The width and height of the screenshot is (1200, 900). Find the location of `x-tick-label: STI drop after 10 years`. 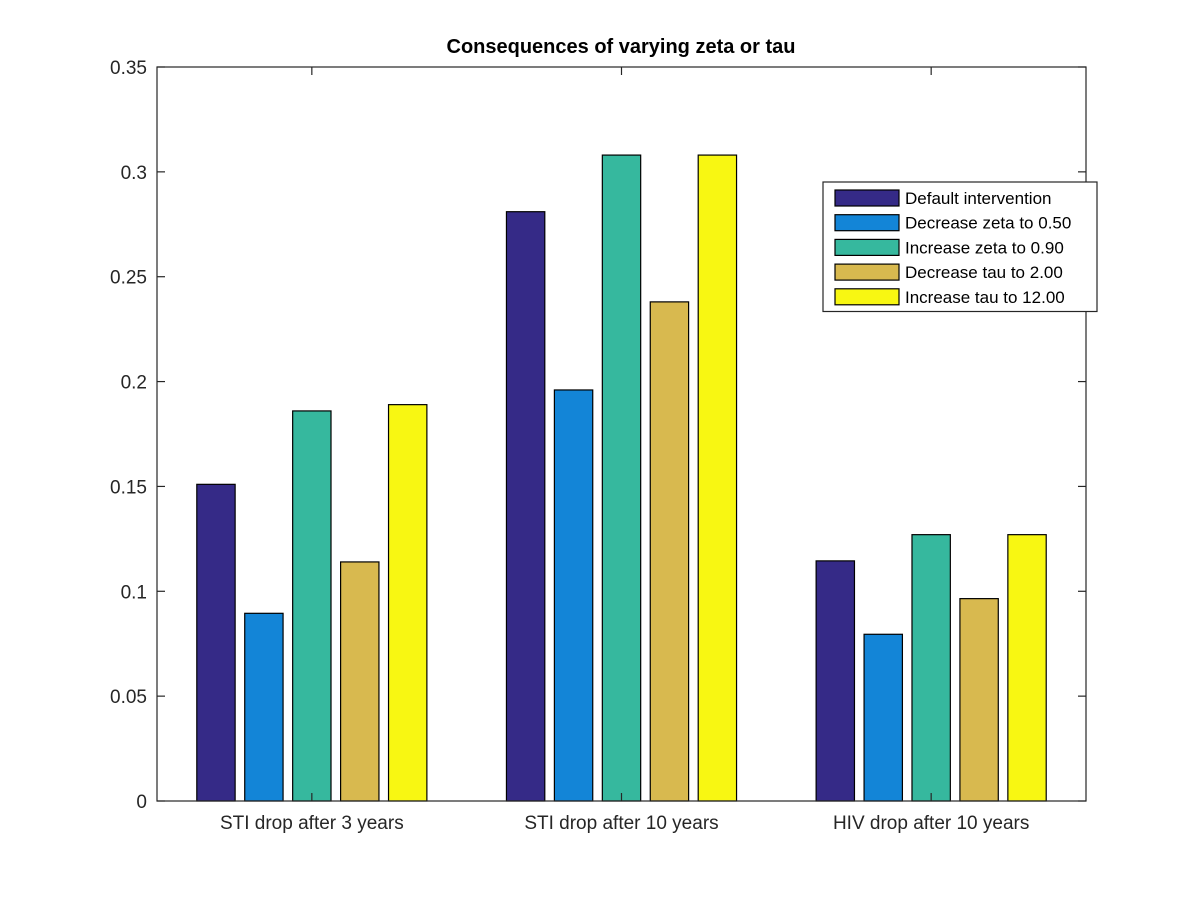

x-tick-label: STI drop after 10 years is located at coordinates (621, 823).